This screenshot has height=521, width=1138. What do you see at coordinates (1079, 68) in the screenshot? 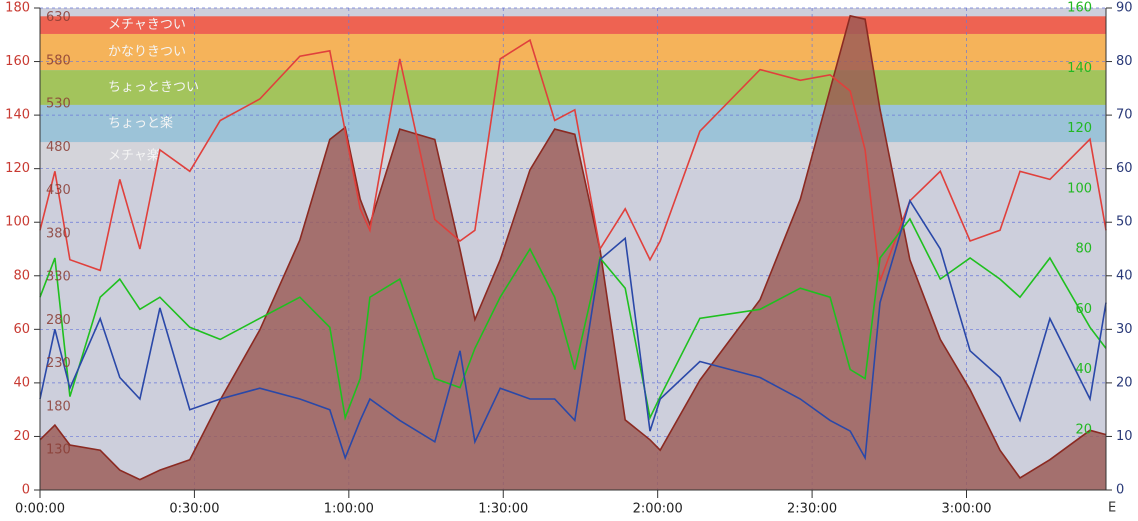
I see `y3-tick-label: 140` at bounding box center [1079, 68].